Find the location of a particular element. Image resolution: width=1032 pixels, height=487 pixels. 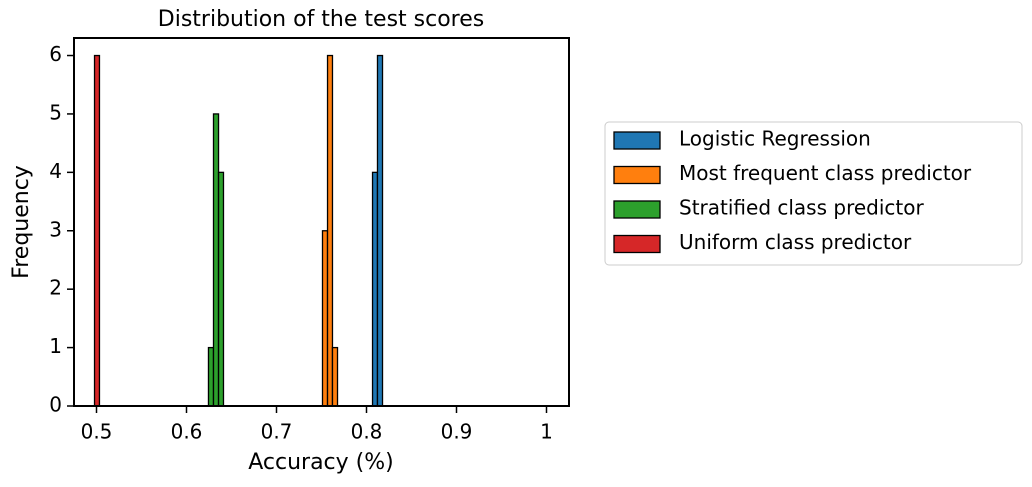

y-tick-label: 2 is located at coordinates (55, 288).